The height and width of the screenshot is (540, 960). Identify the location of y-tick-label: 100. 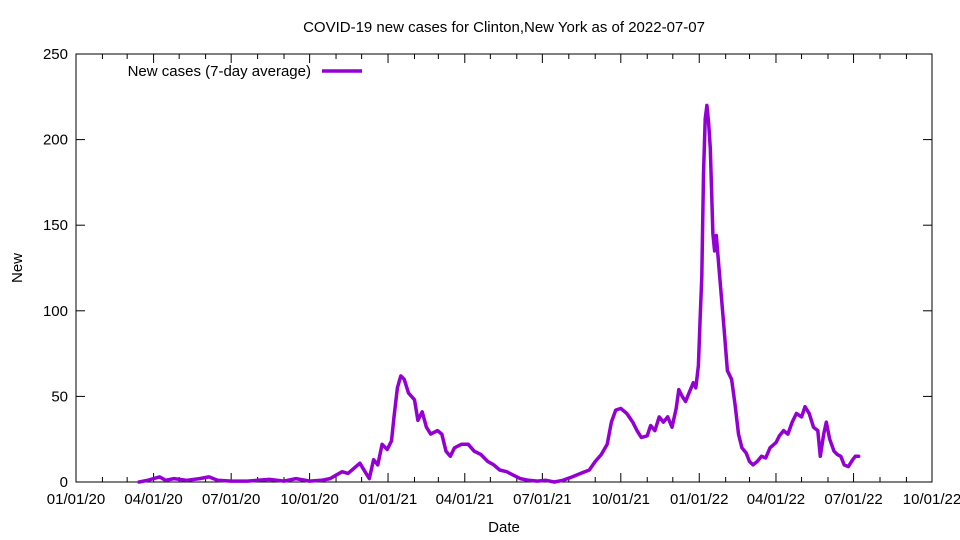
(55, 311).